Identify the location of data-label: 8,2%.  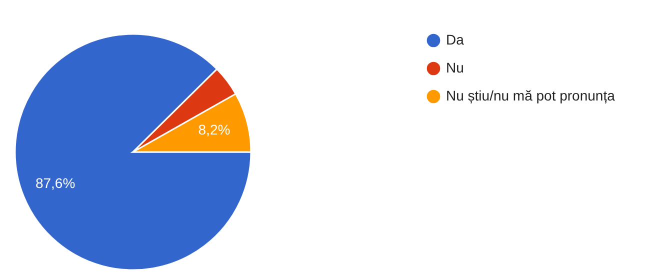
(214, 130).